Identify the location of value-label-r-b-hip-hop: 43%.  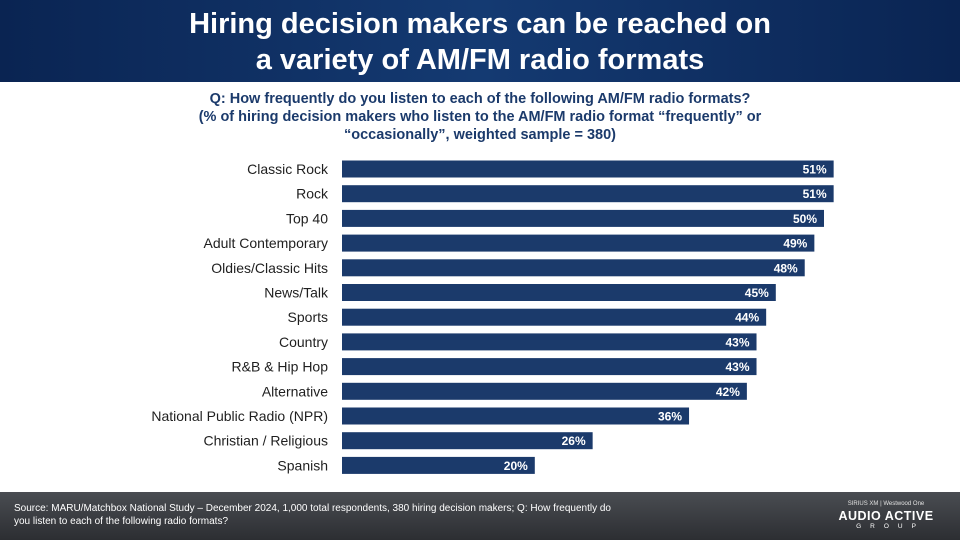
(737, 367).